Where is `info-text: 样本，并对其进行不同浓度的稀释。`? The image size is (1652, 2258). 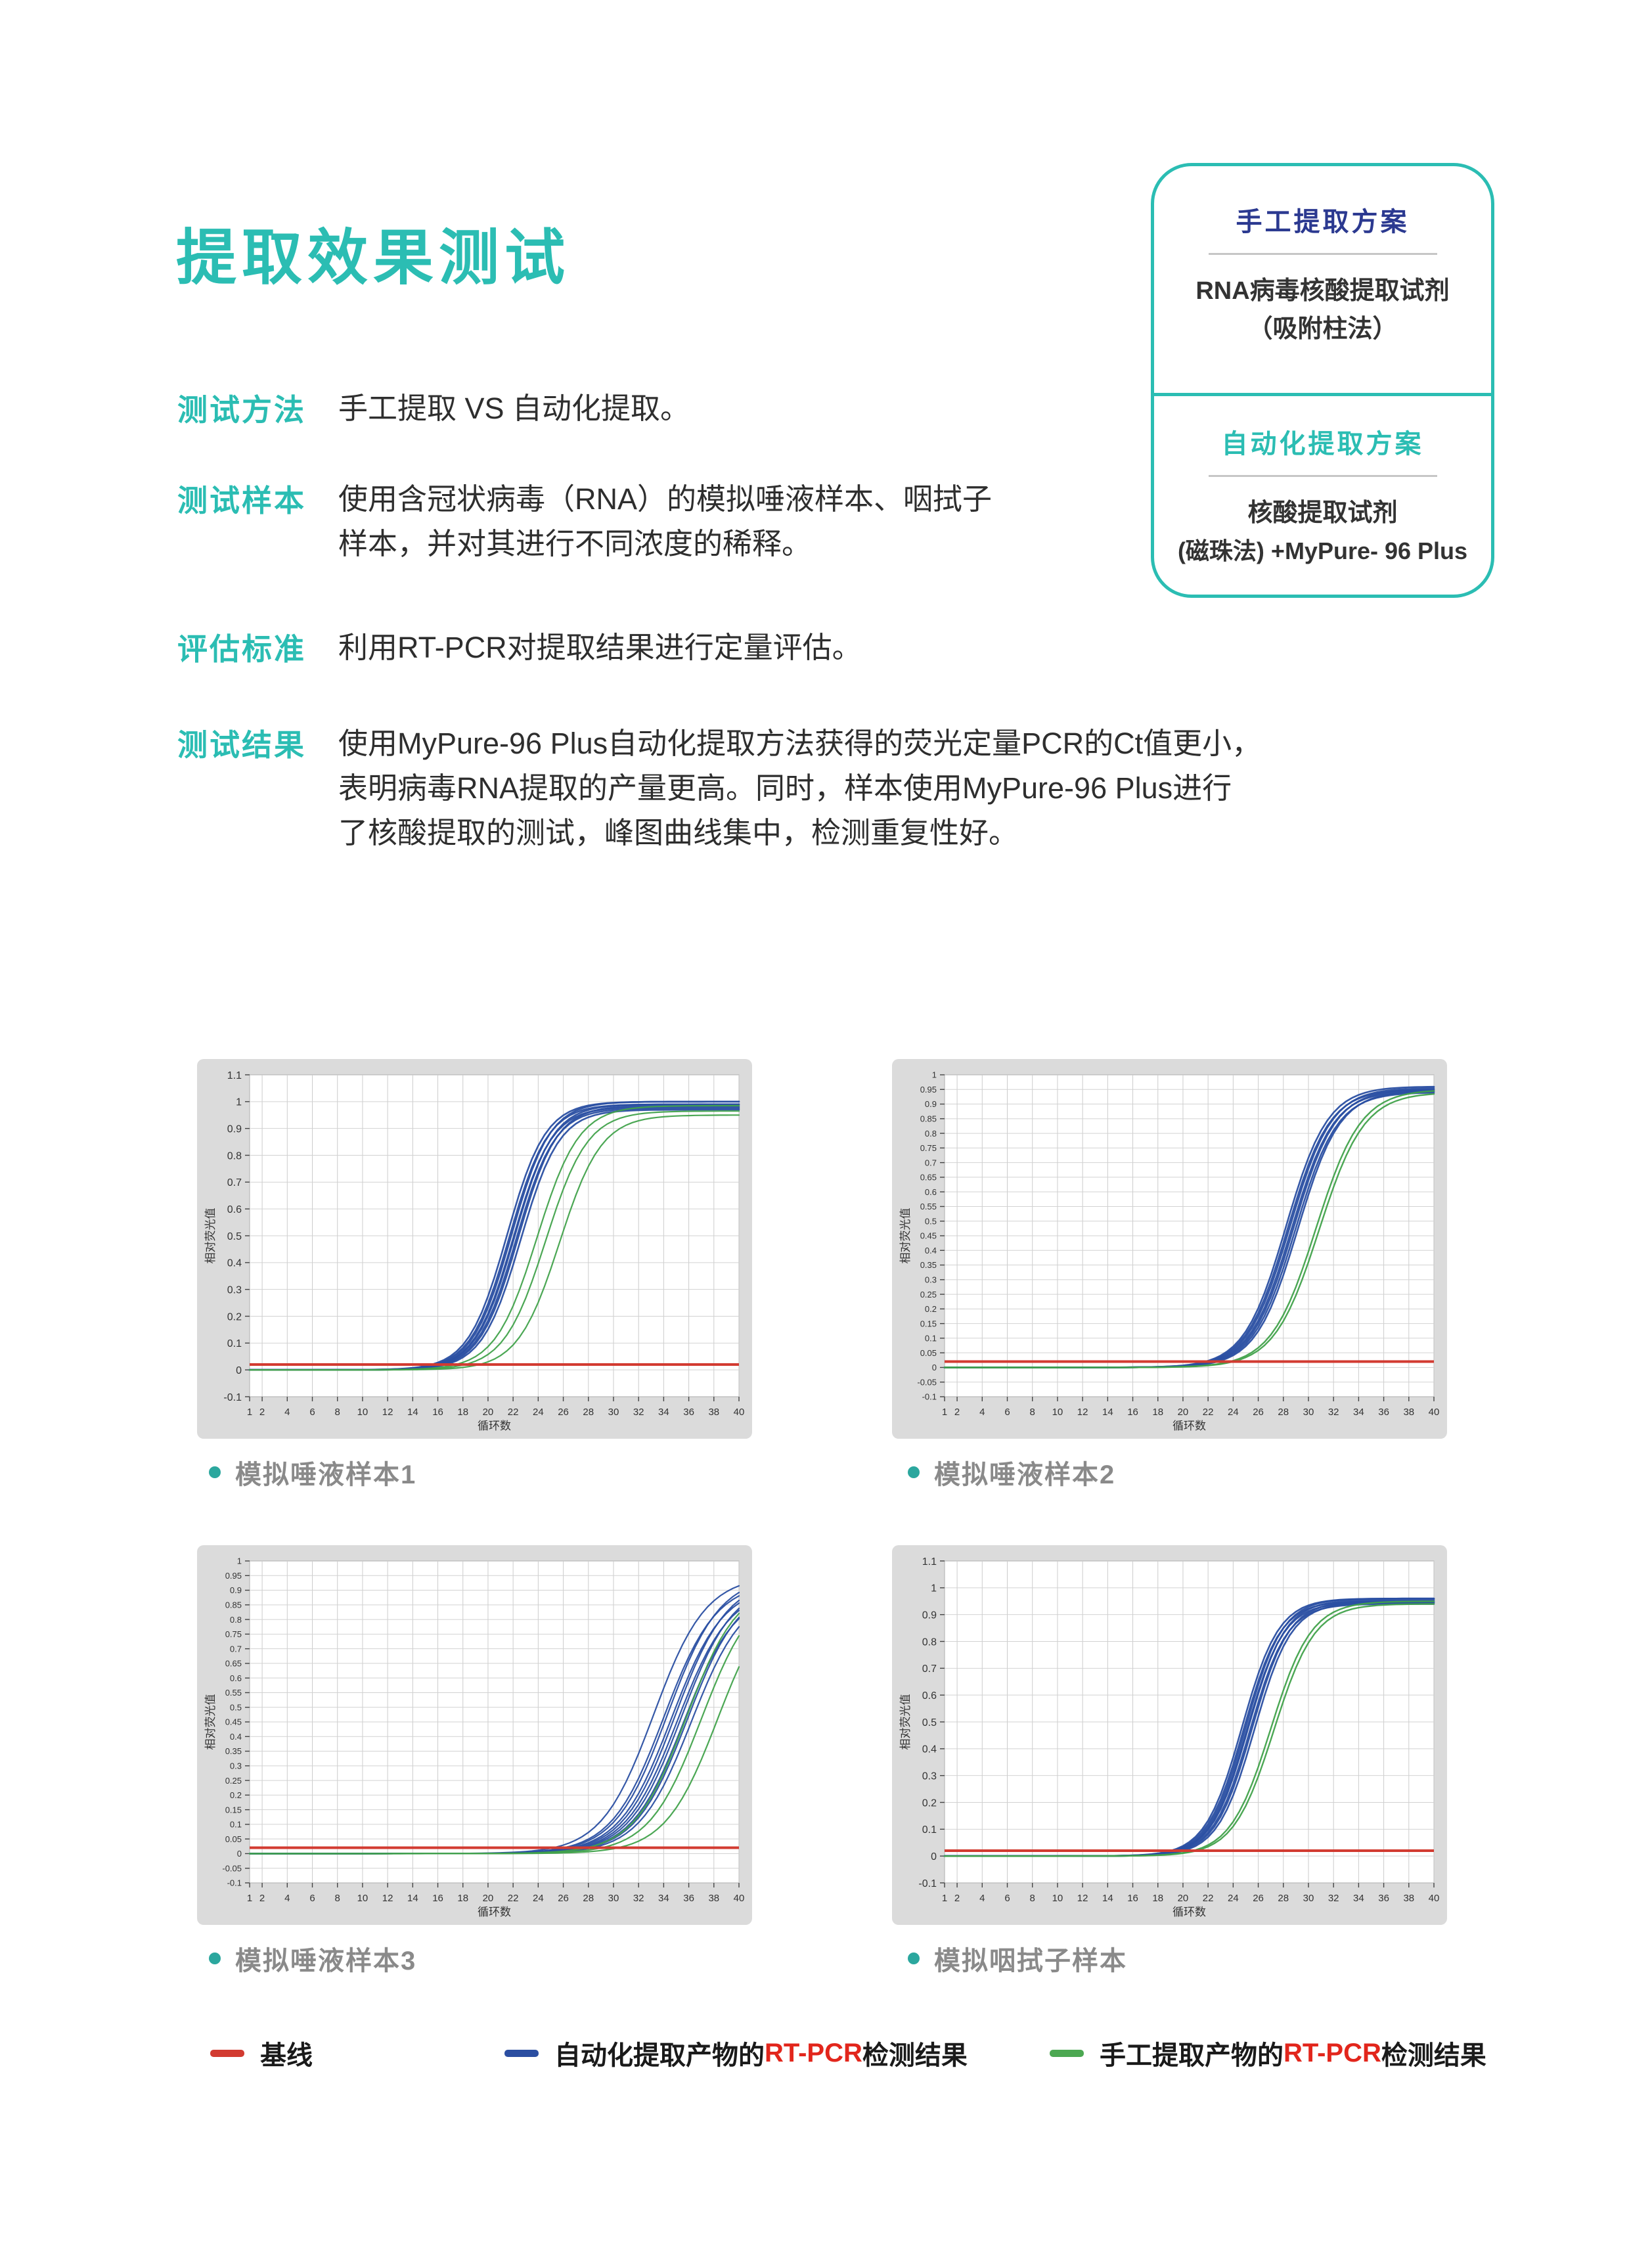
info-text: 样本，并对其进行不同浓度的稀释。 is located at coordinates (575, 543).